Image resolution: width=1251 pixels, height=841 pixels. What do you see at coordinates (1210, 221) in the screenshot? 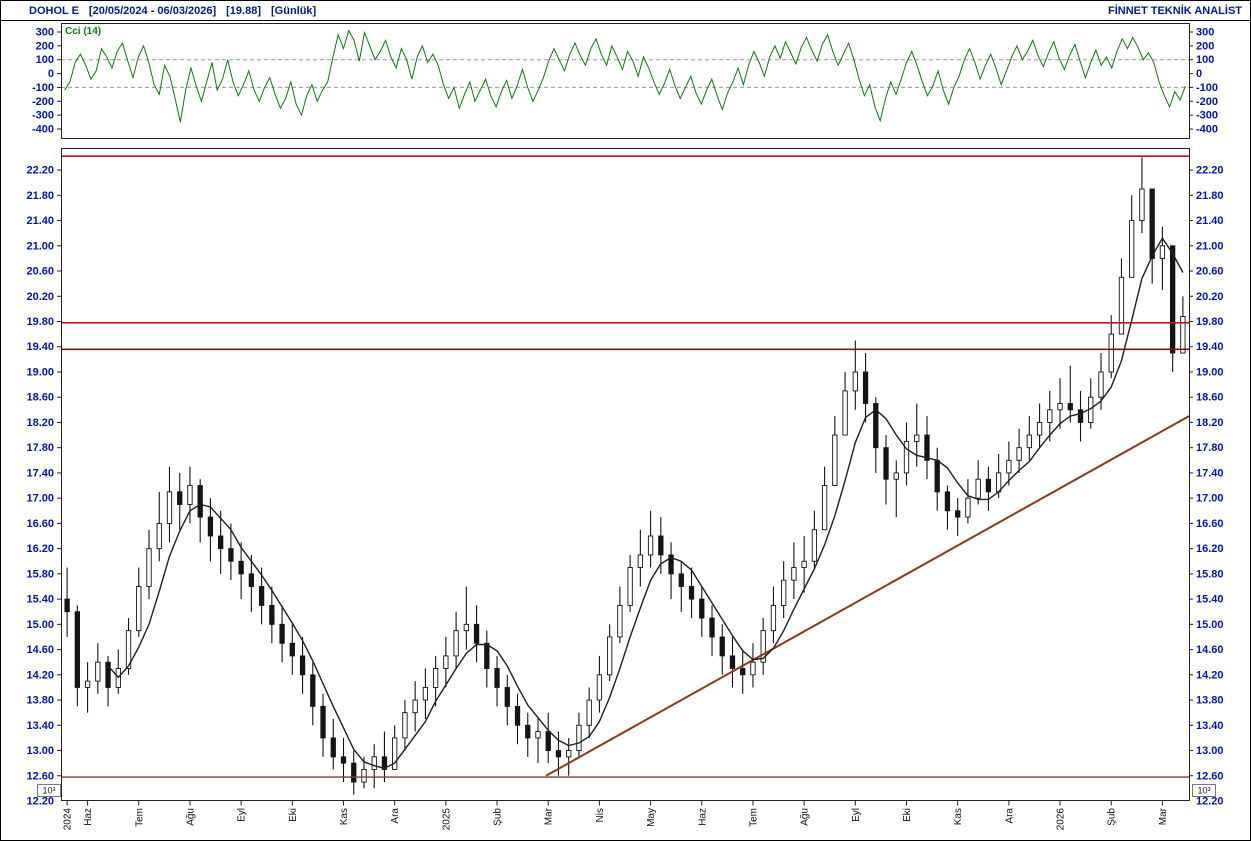
I see `price-axis-label-right: 21.40` at bounding box center [1210, 221].